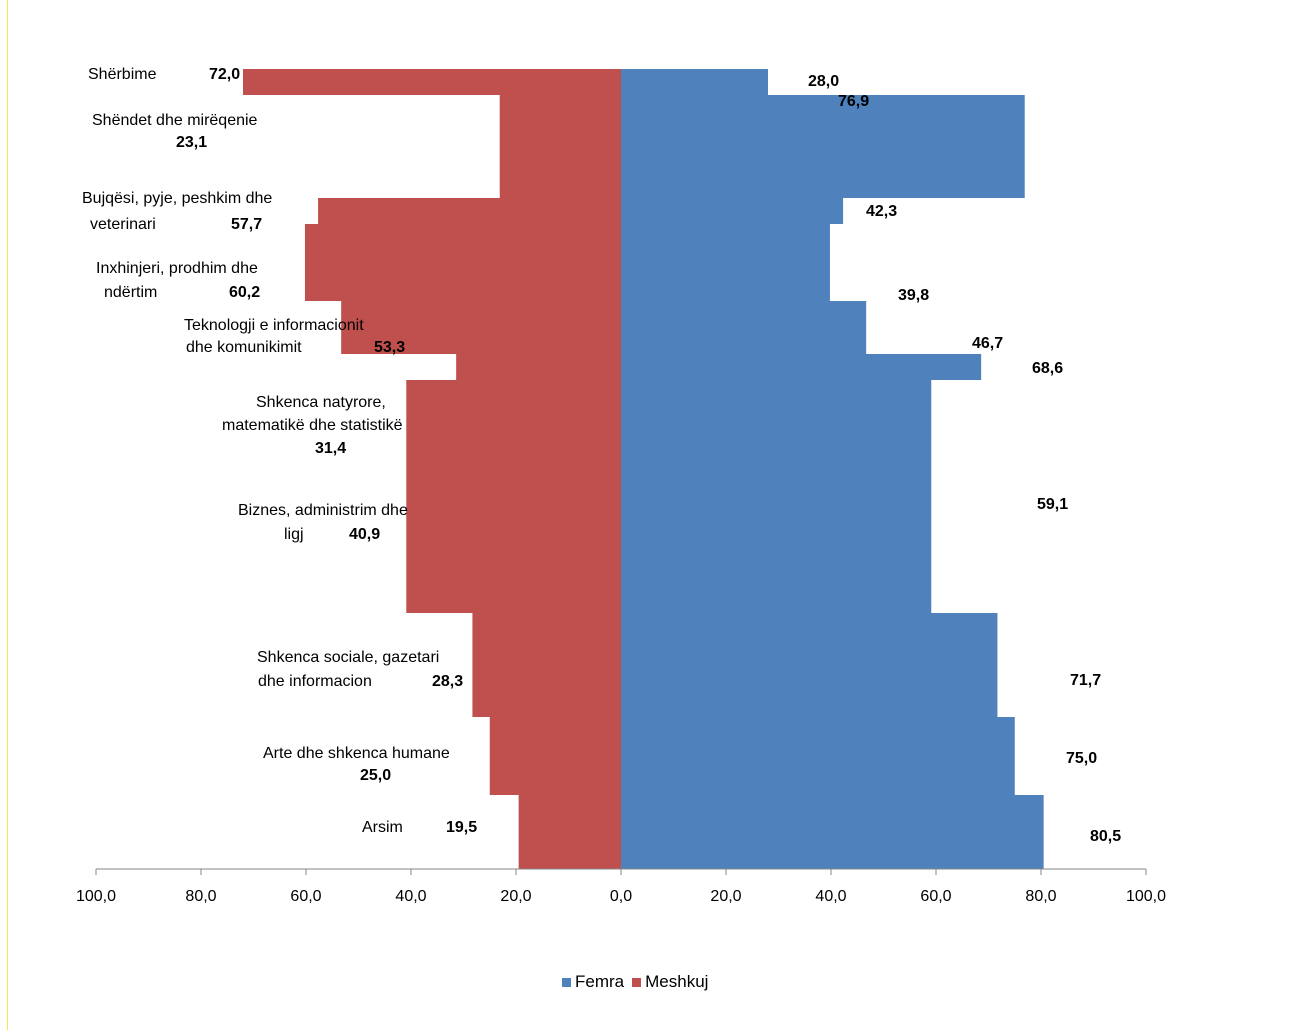 The width and height of the screenshot is (1300, 1030). What do you see at coordinates (1047, 368) in the screenshot?
I see `data-label-femra-5: 68,6` at bounding box center [1047, 368].